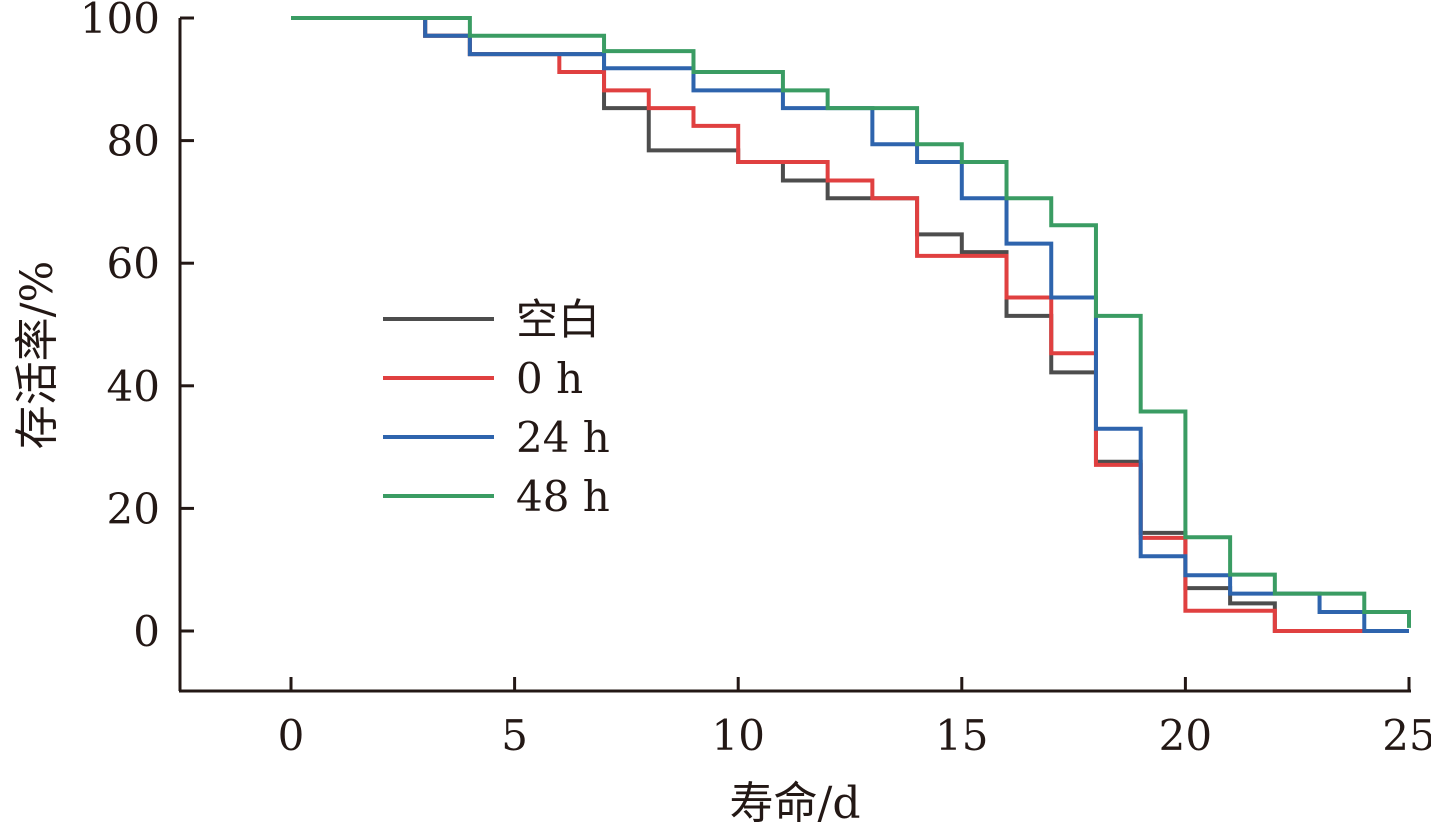  I want to click on legend-label: 48 h, so click(563, 496).